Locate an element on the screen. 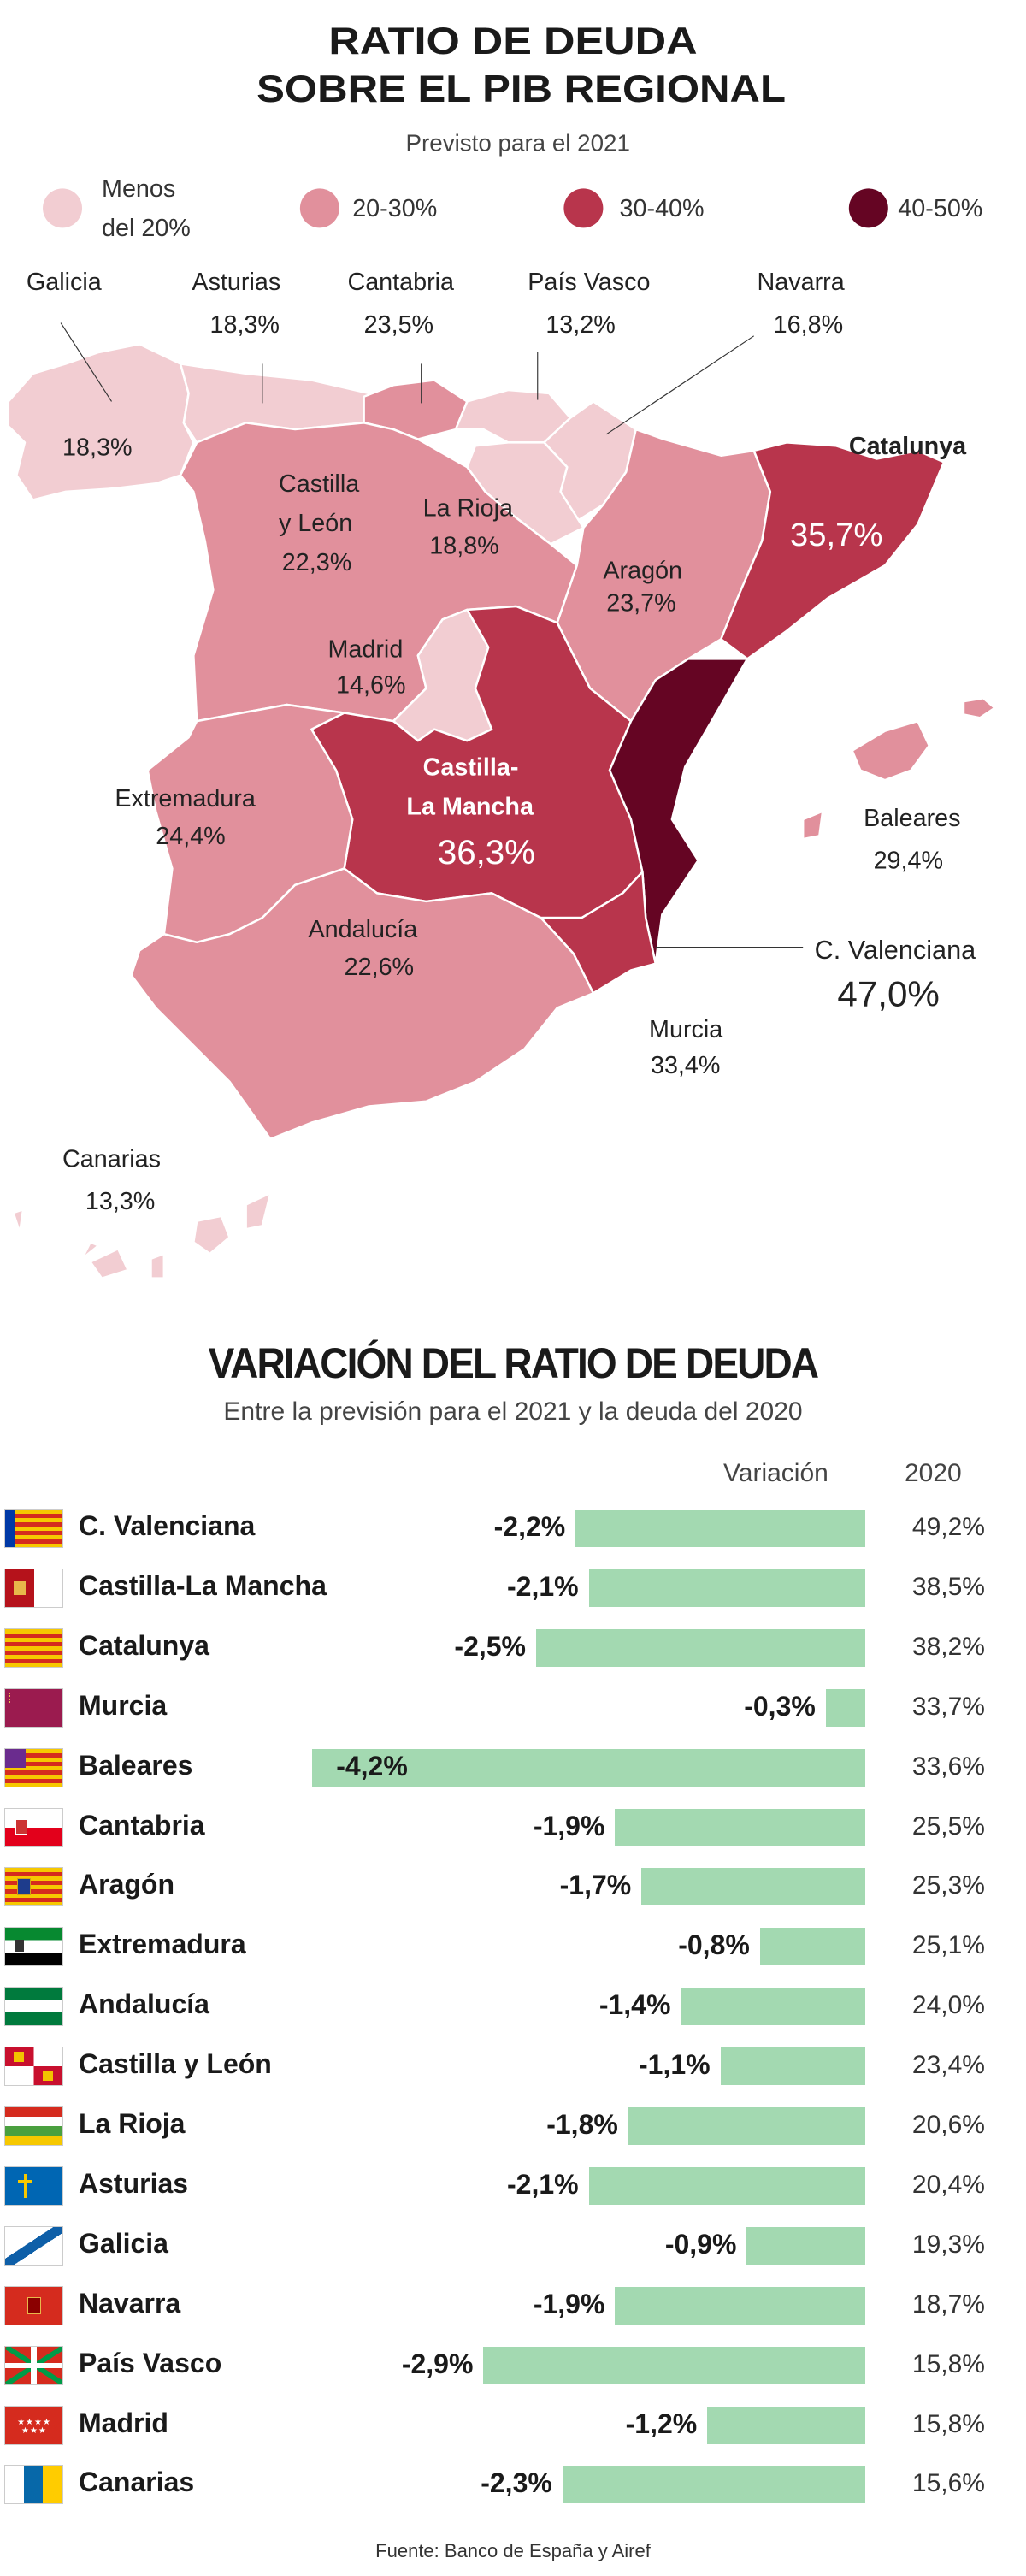 Image resolution: width=1026 pixels, height=2576 pixels. region-value-label: 16,8% is located at coordinates (808, 325).